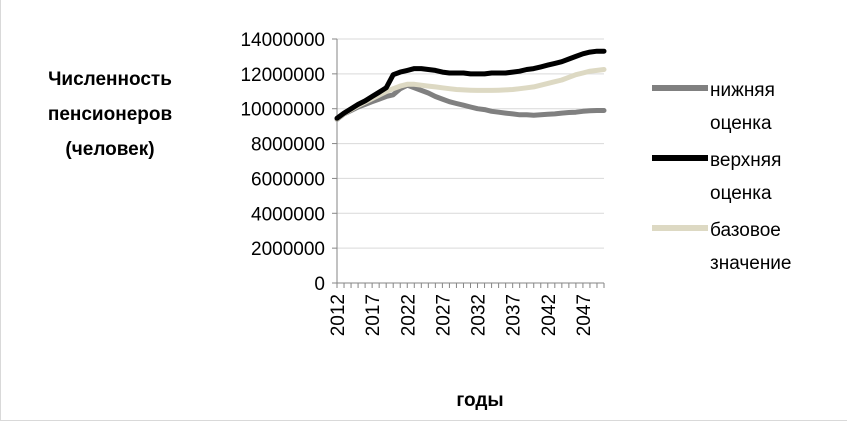 Image resolution: width=849 pixels, height=423 pixels. Describe the element at coordinates (288, 249) in the screenshot. I see `y-tick-label: 2000000` at that location.